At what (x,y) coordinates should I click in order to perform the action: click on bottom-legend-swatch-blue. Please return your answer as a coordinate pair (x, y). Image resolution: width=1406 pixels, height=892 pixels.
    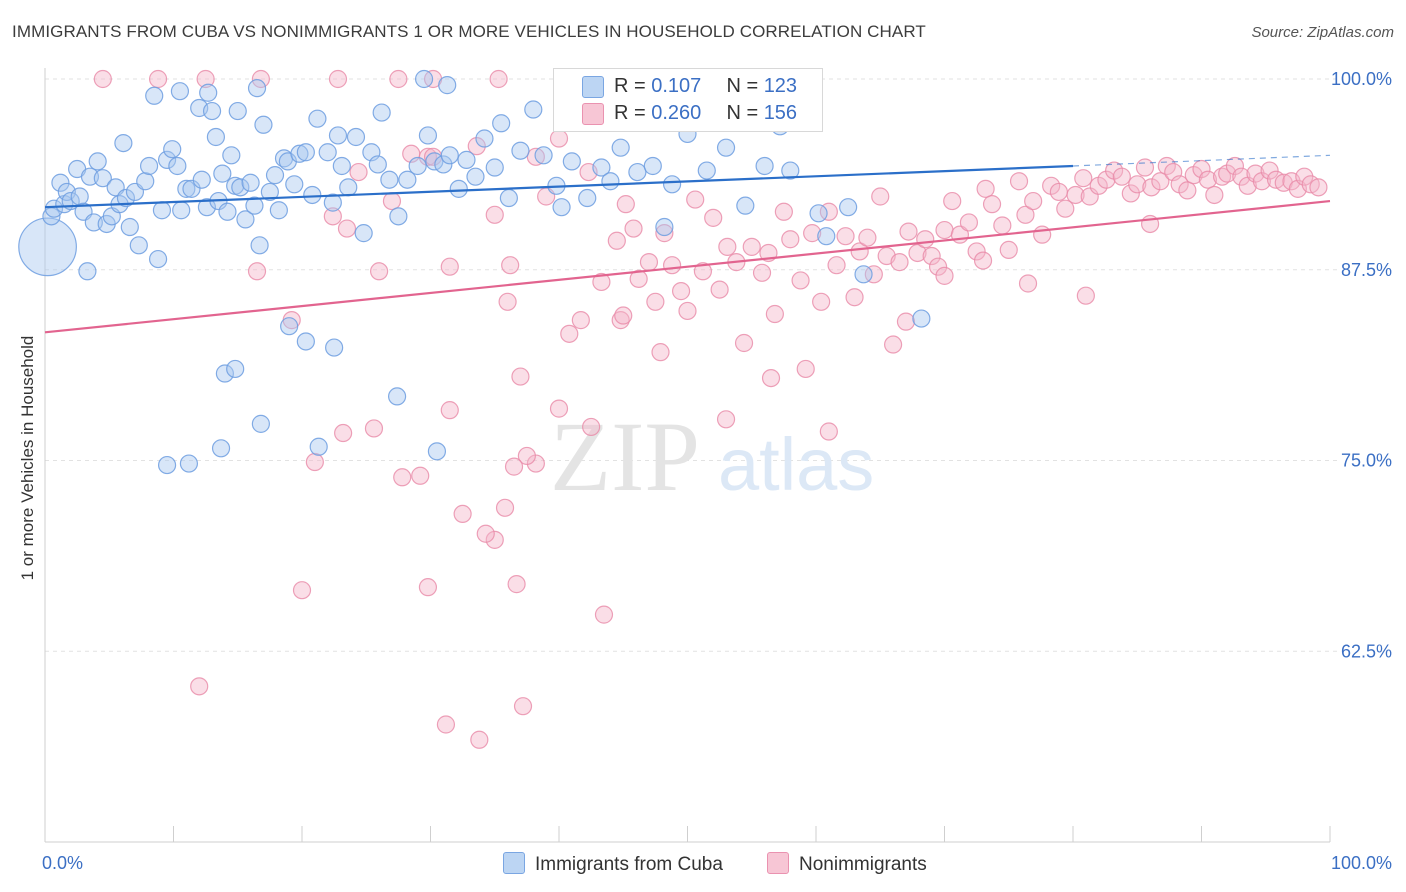
    Looking at the image, I should click on (514, 863).